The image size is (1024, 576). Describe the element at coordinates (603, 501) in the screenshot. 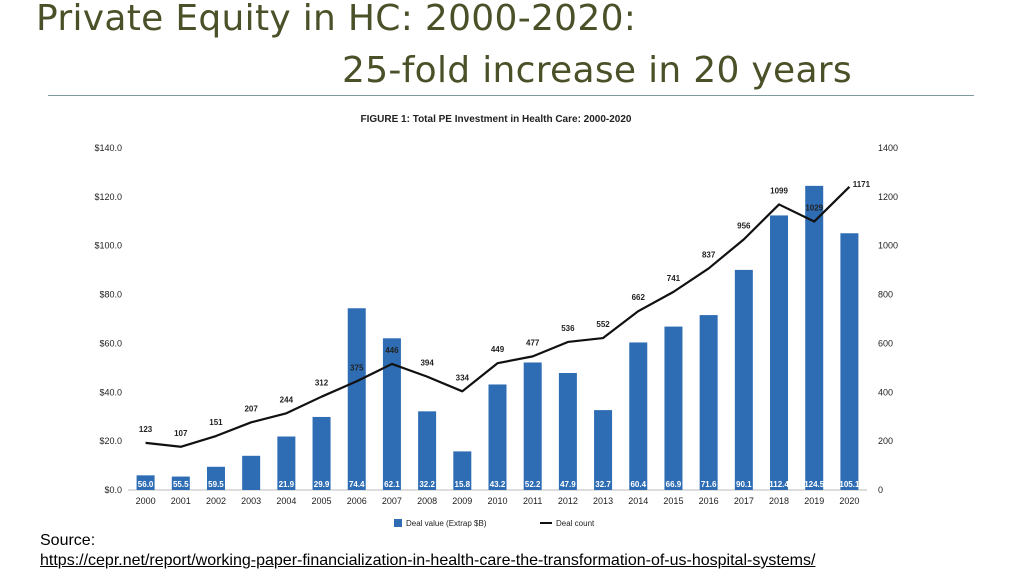

I see `x-tick-label: 2013` at that location.